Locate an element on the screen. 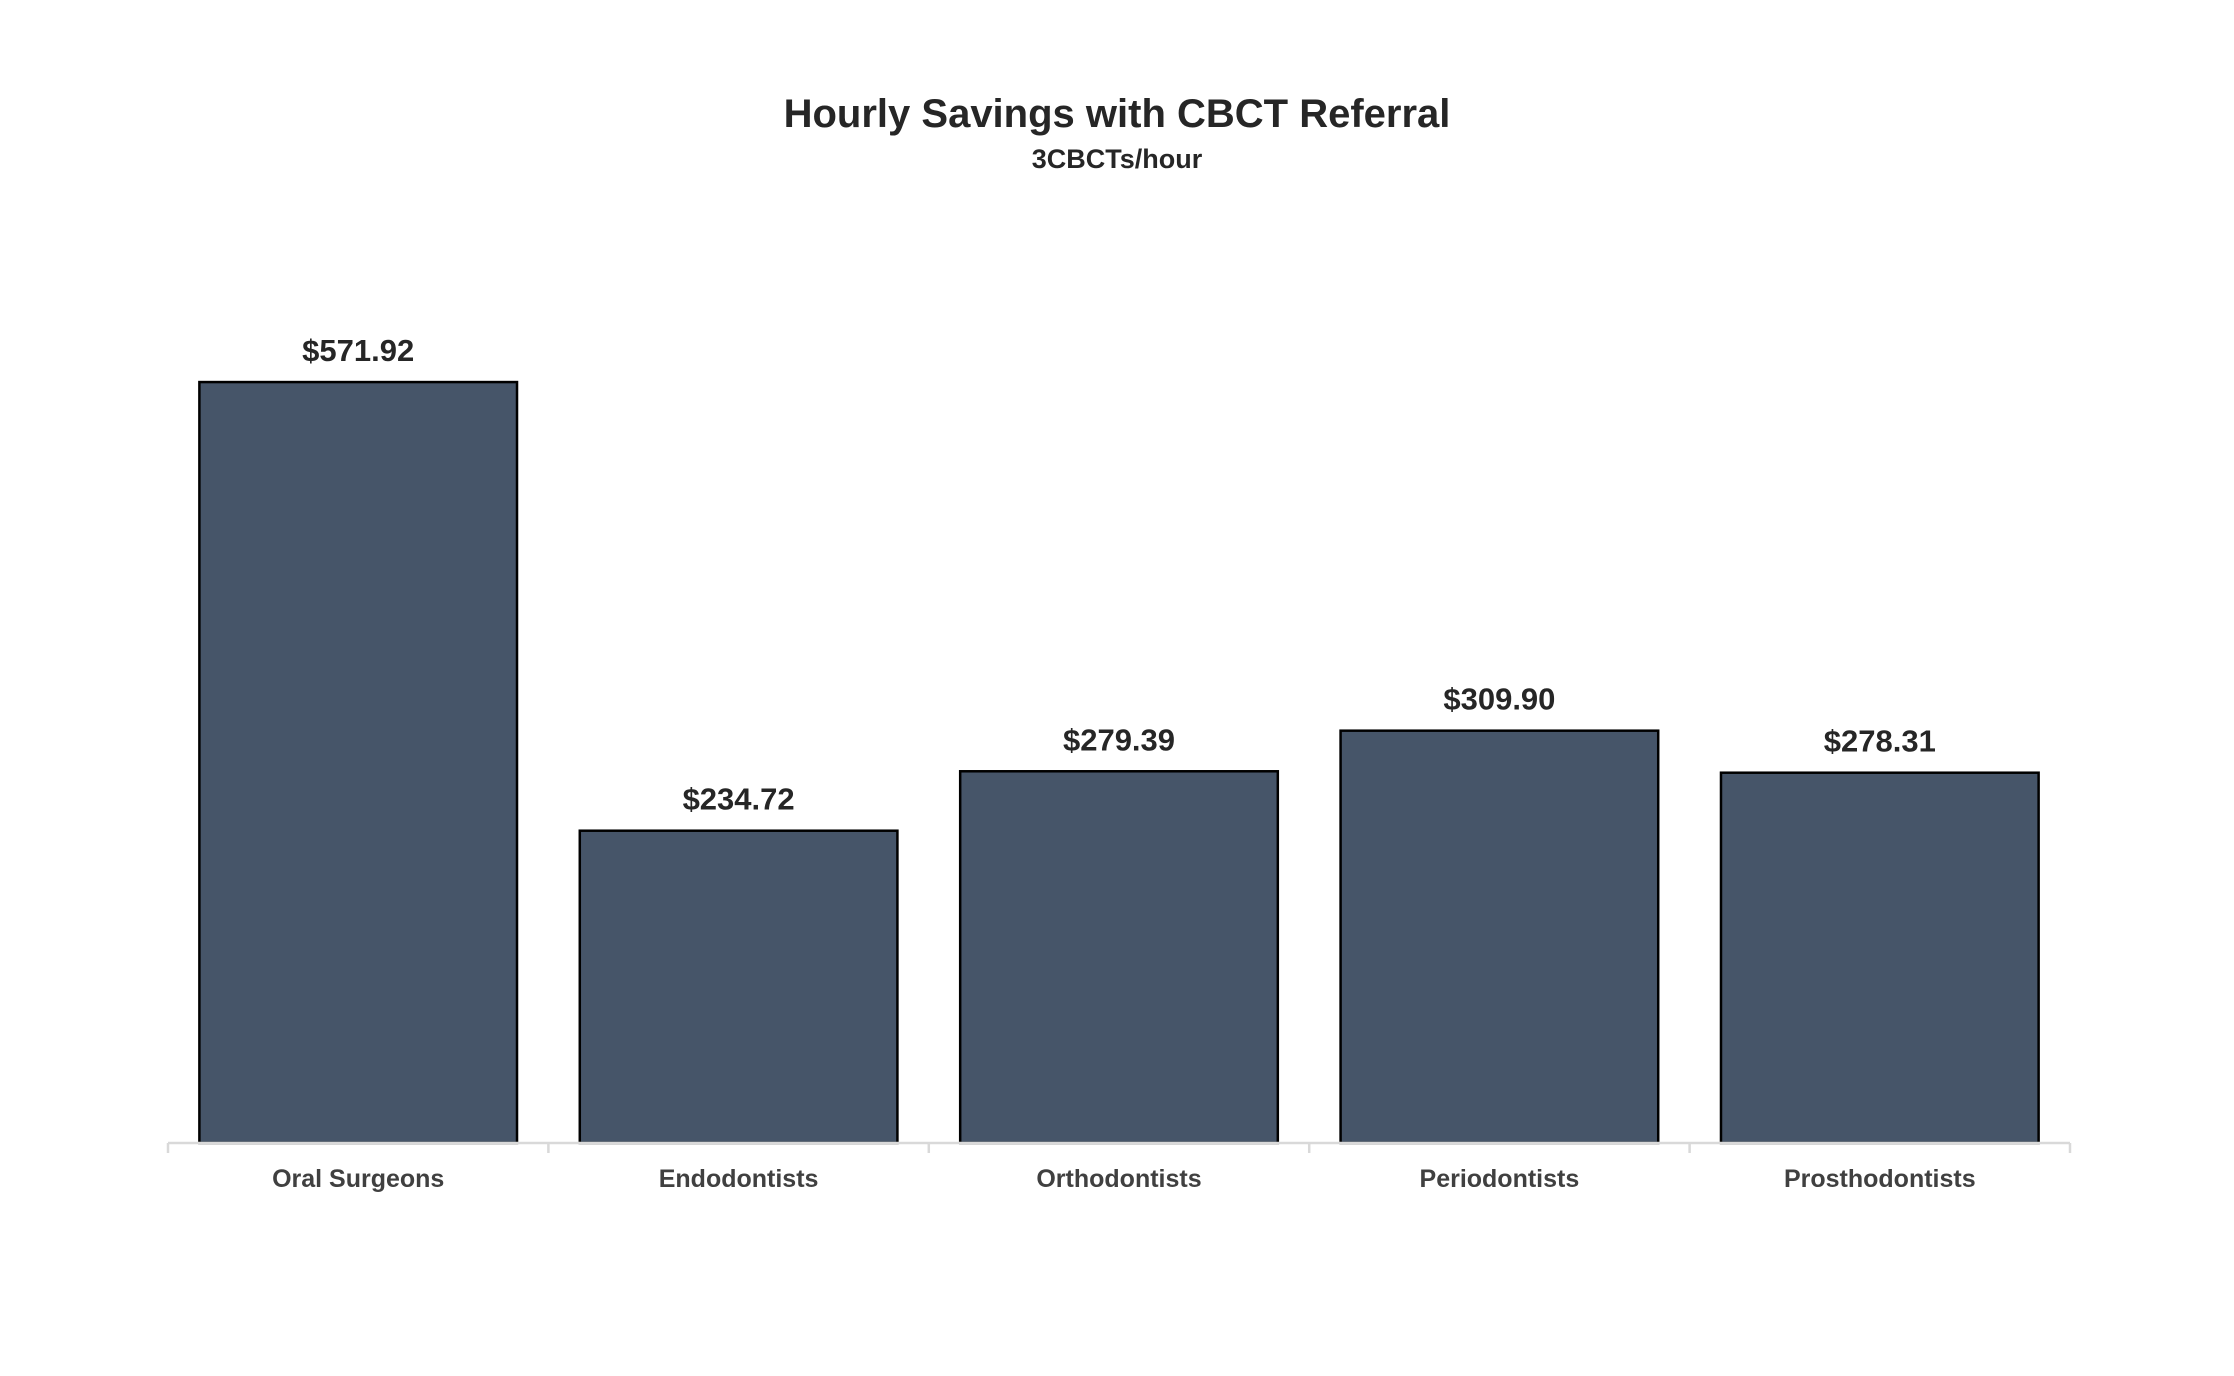  bar-prosthodontists is located at coordinates (1879, 958).